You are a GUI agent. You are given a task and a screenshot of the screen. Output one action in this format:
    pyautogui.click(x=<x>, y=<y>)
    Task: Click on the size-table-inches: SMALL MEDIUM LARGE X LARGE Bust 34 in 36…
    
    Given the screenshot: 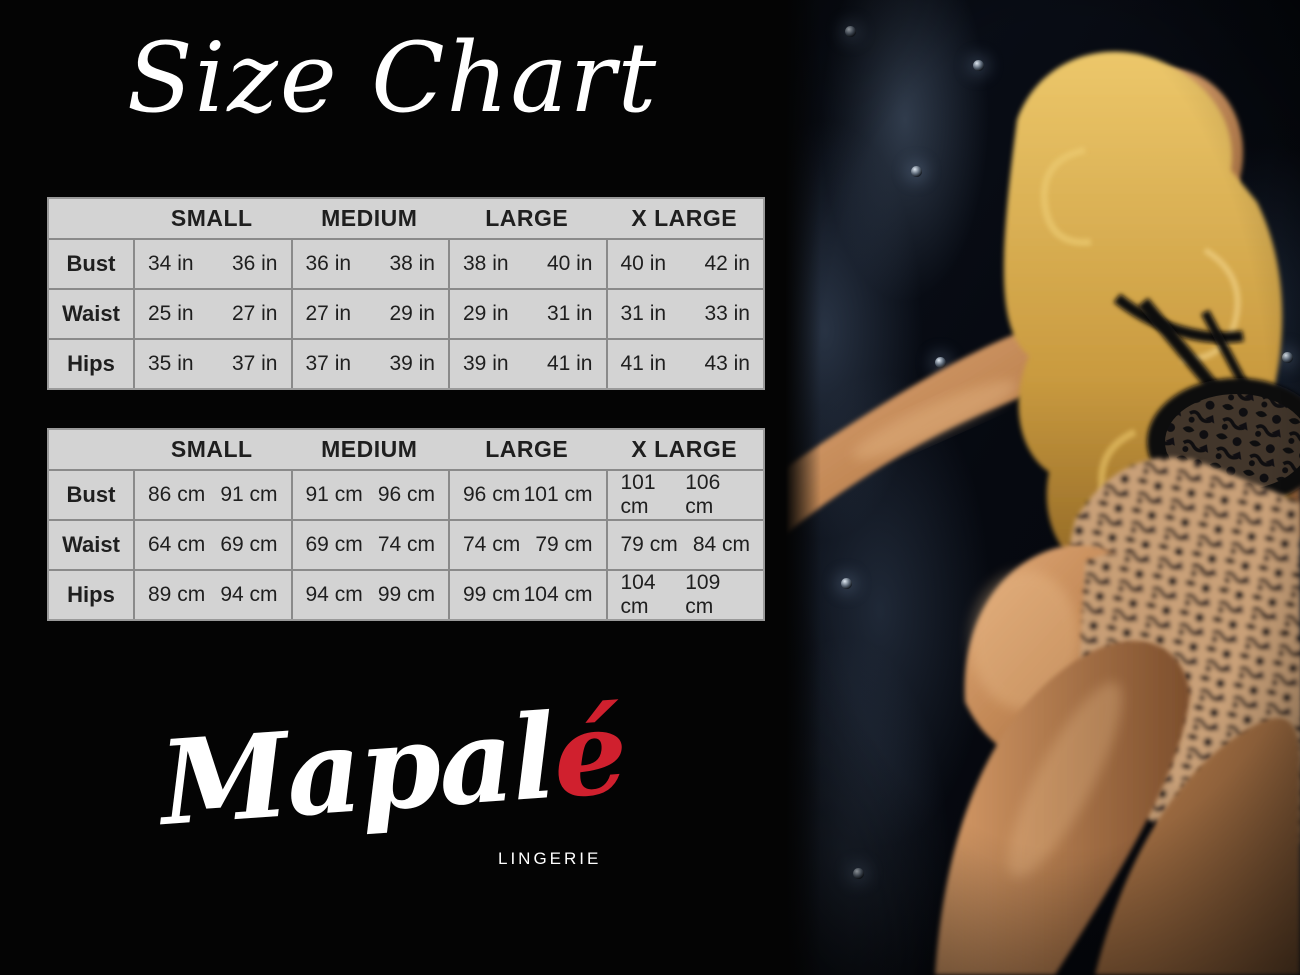 What is the action you would take?
    pyautogui.click(x=406, y=293)
    